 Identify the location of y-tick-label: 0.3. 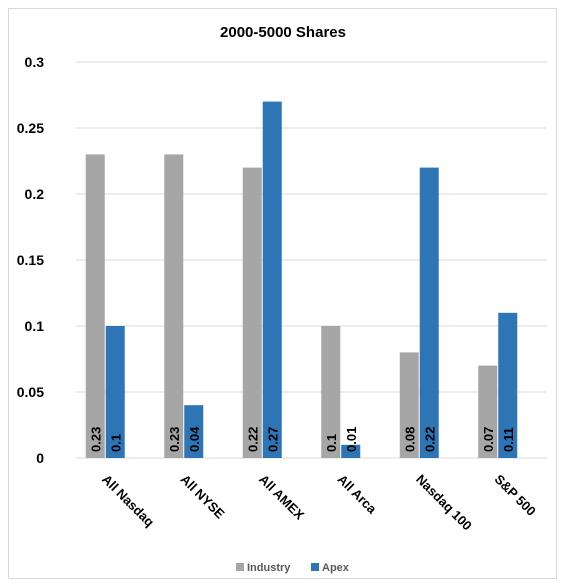
(35, 62).